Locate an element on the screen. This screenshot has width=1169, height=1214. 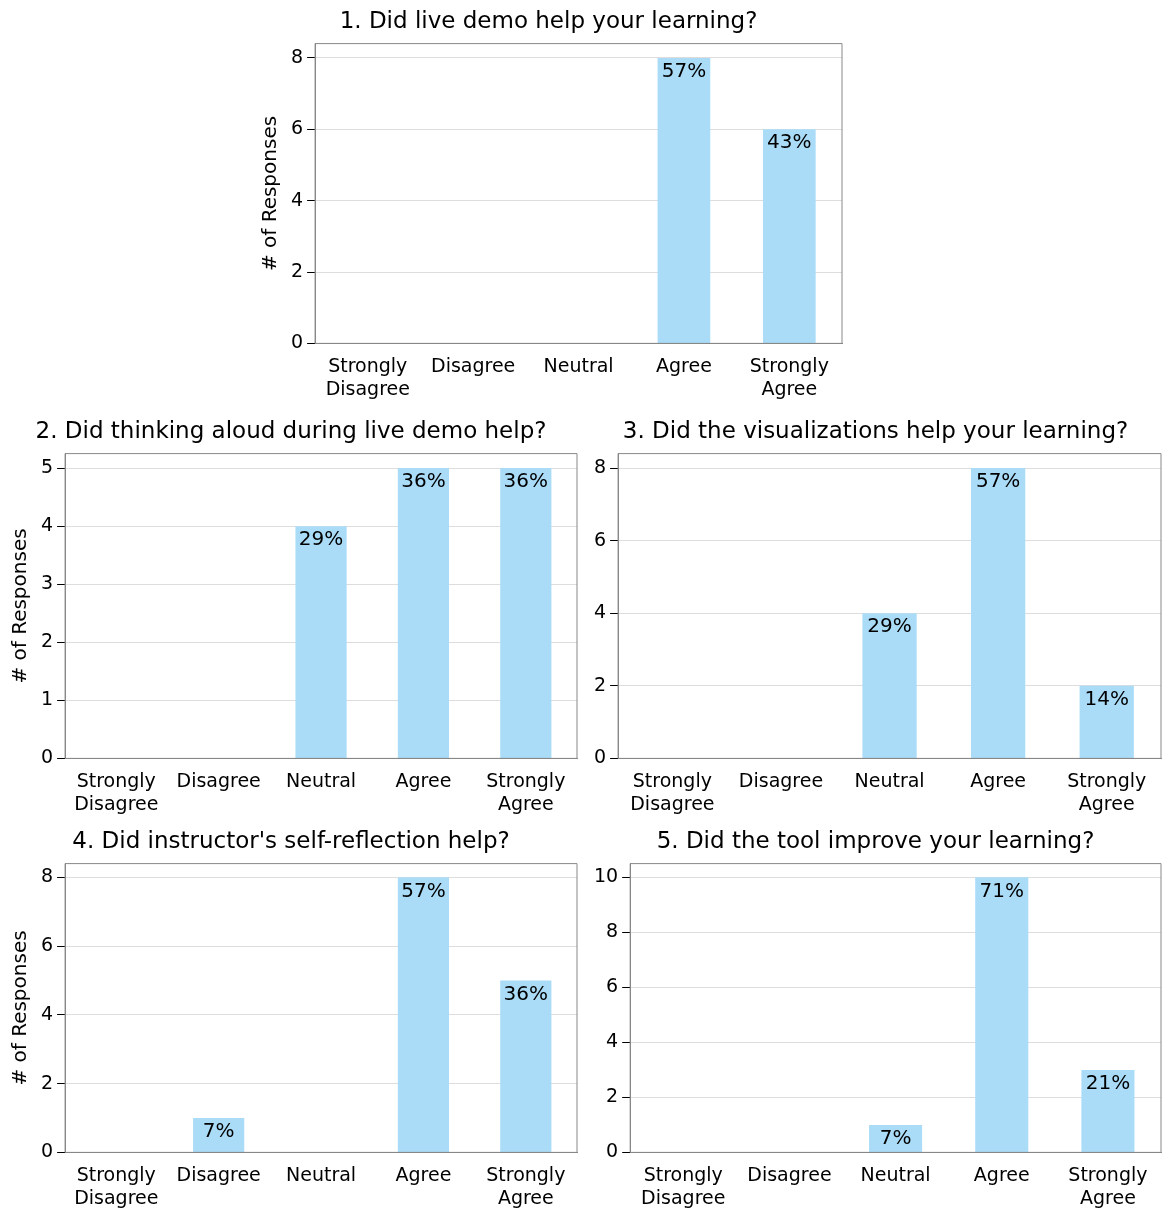
annotation: 21% is located at coordinates (1108, 1082).